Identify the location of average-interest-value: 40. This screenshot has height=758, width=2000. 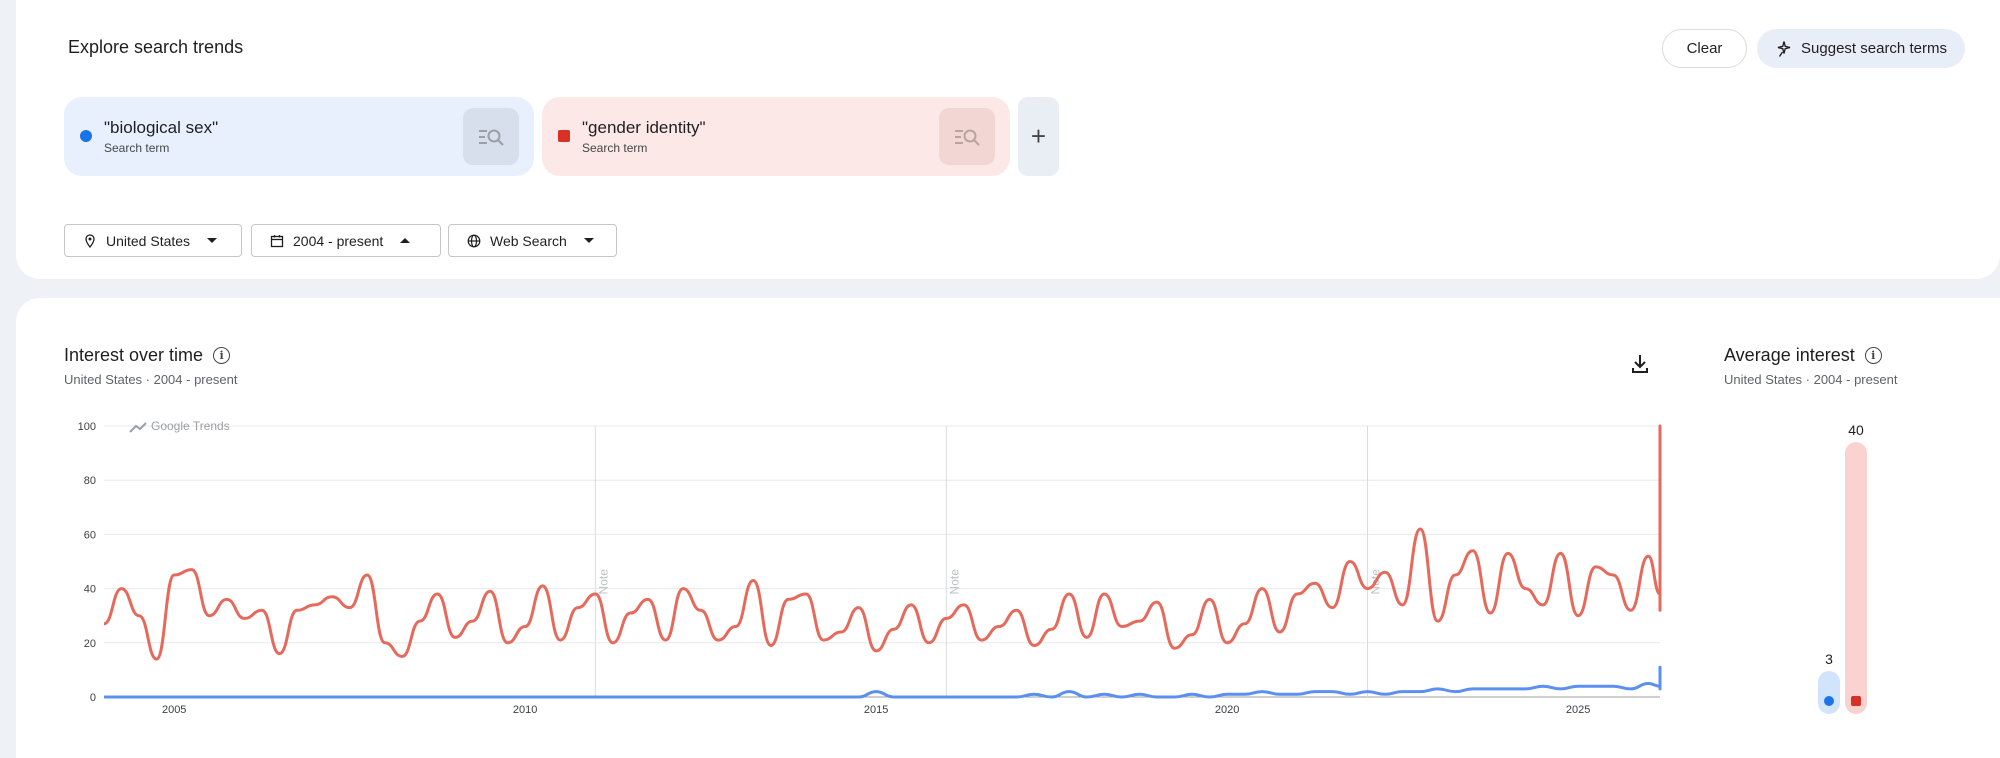
(1856, 430).